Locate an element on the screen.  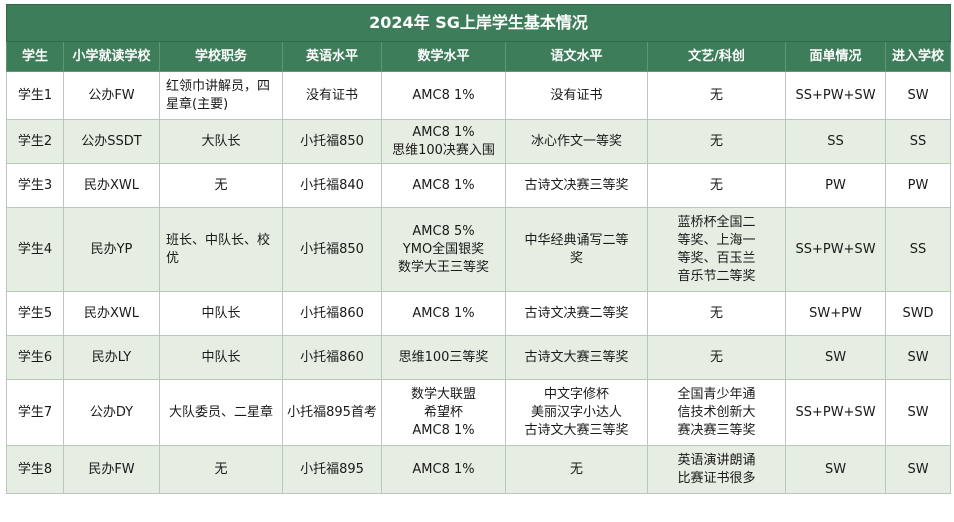
cell-offers: SW+PW is located at coordinates (835, 313).